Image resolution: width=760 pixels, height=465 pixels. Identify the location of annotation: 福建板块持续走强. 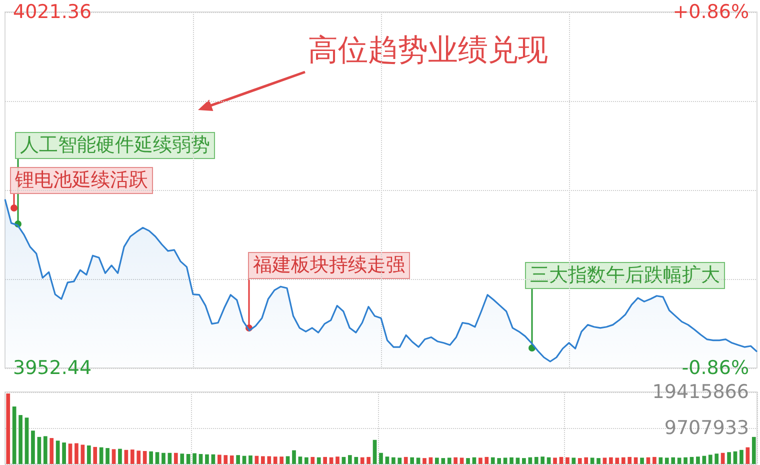
(329, 265).